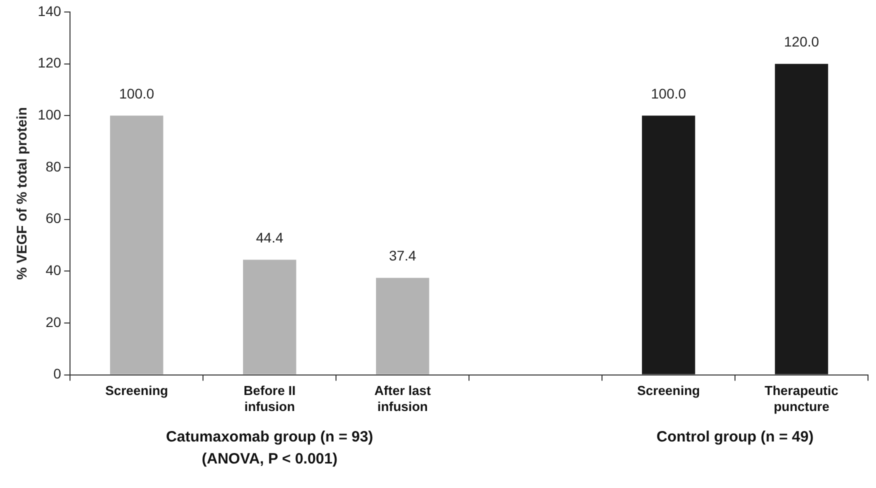 Image resolution: width=876 pixels, height=488 pixels. I want to click on y-tick-label: 120, so click(50, 62).